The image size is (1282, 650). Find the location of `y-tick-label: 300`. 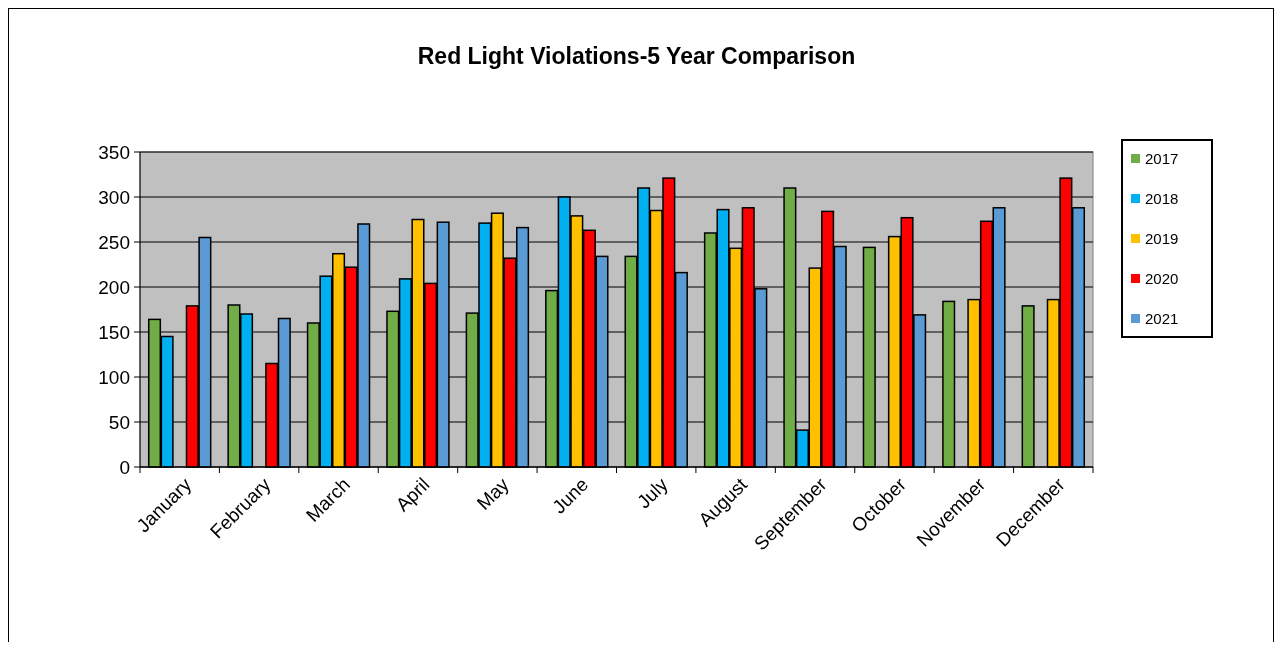

y-tick-label: 300 is located at coordinates (114, 197).